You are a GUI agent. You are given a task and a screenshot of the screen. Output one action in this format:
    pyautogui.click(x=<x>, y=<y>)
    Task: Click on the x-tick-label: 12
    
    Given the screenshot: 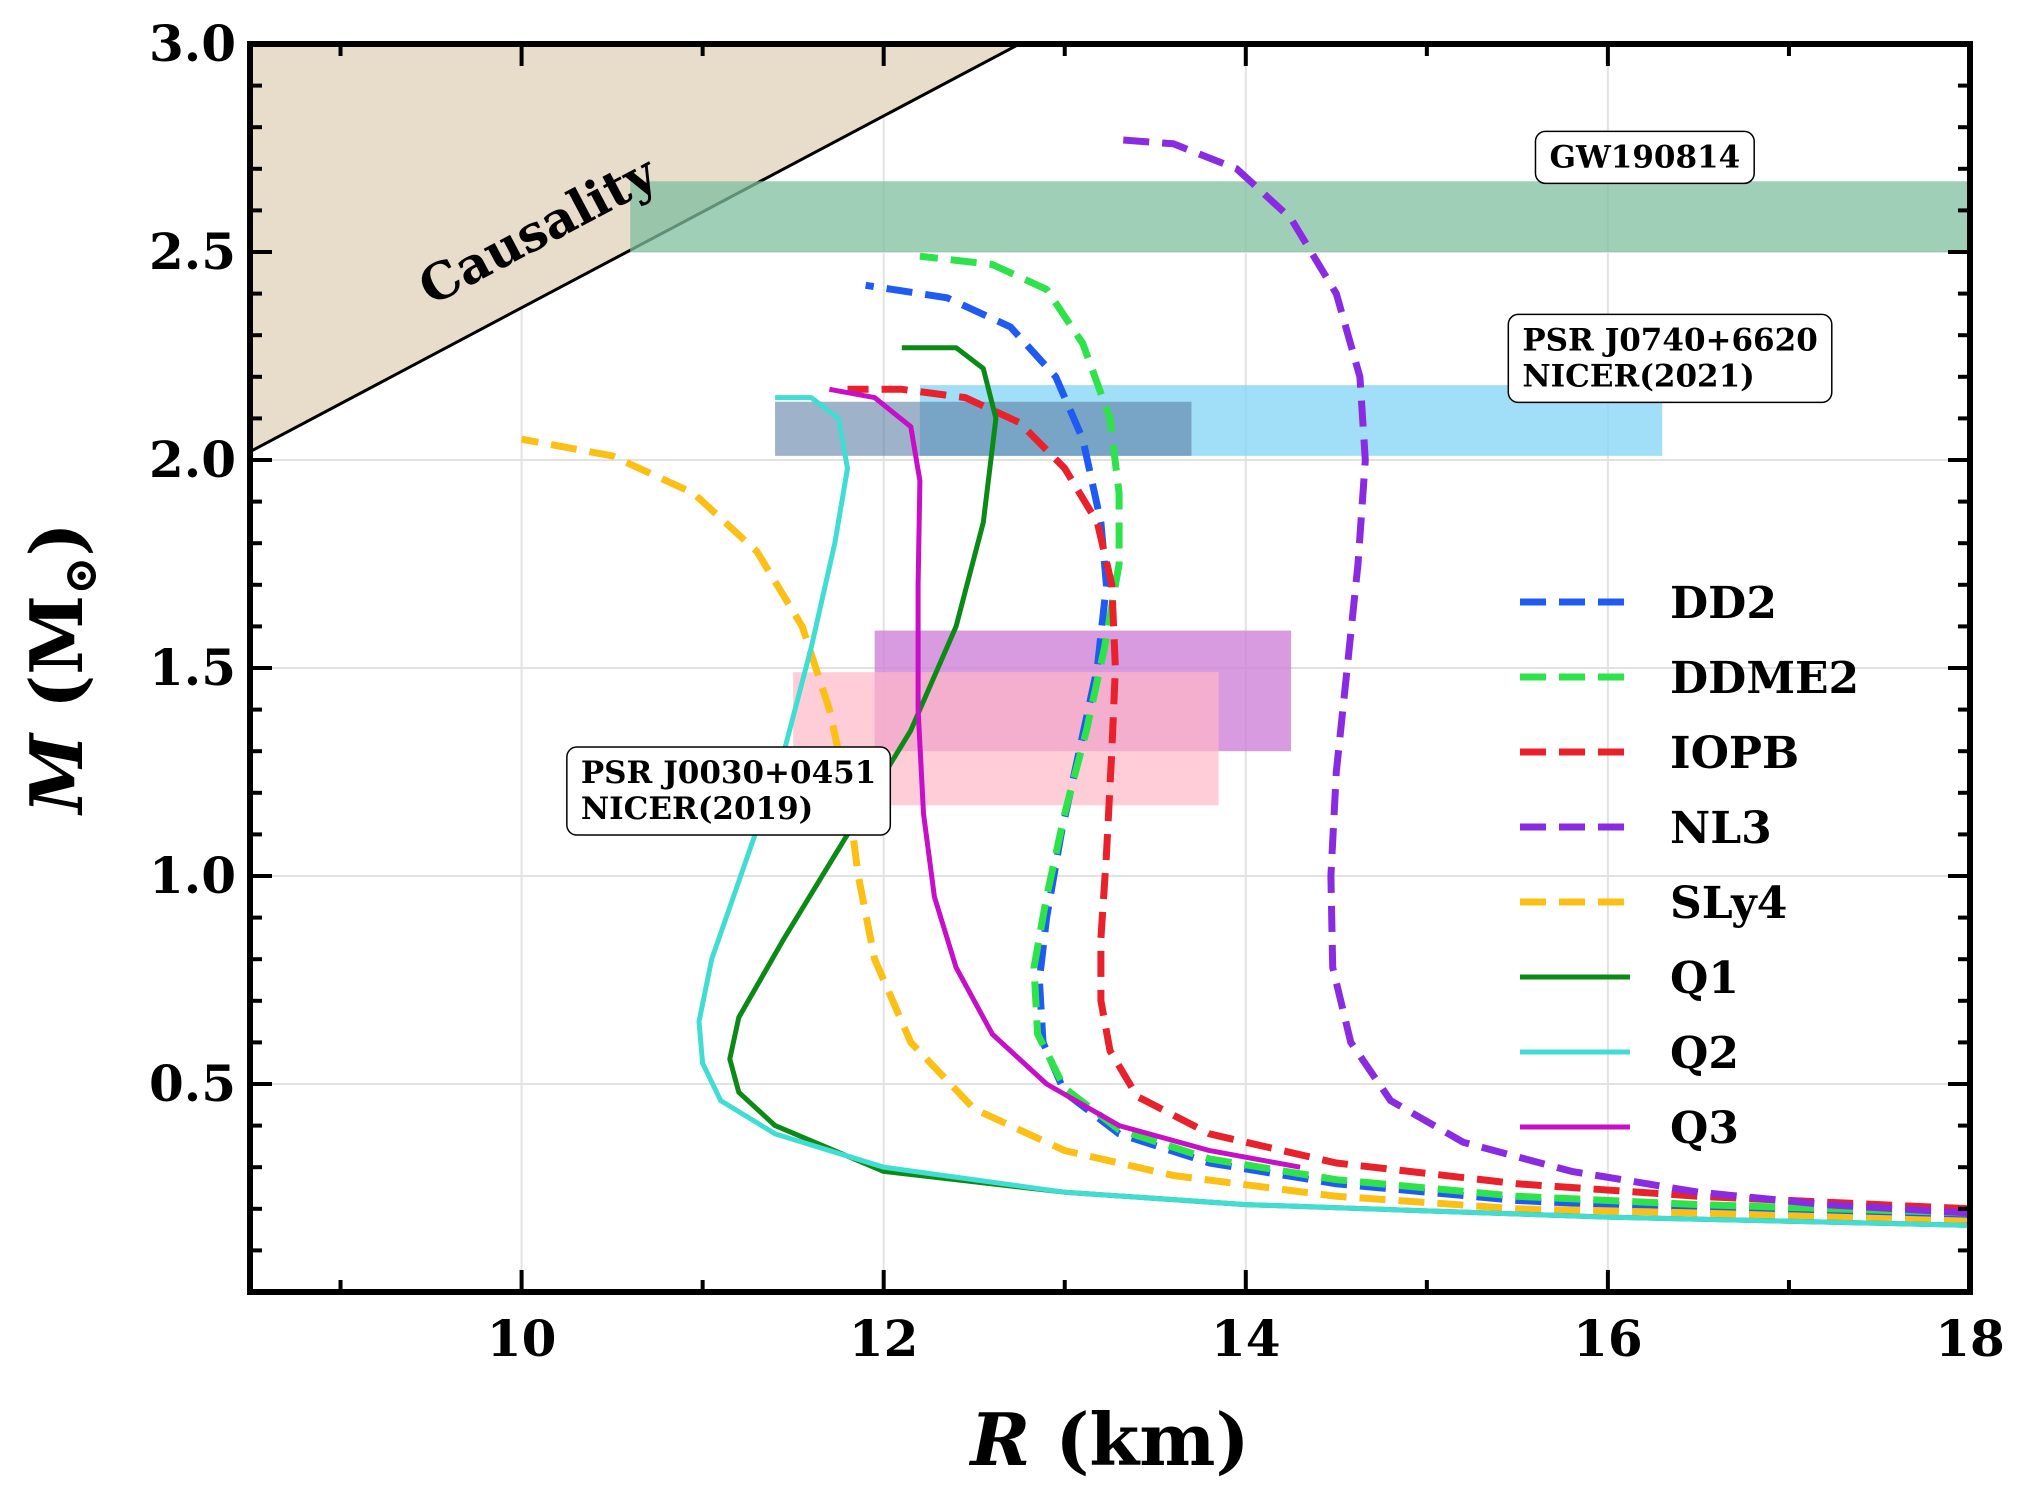 What is the action you would take?
    pyautogui.click(x=884, y=1338)
    